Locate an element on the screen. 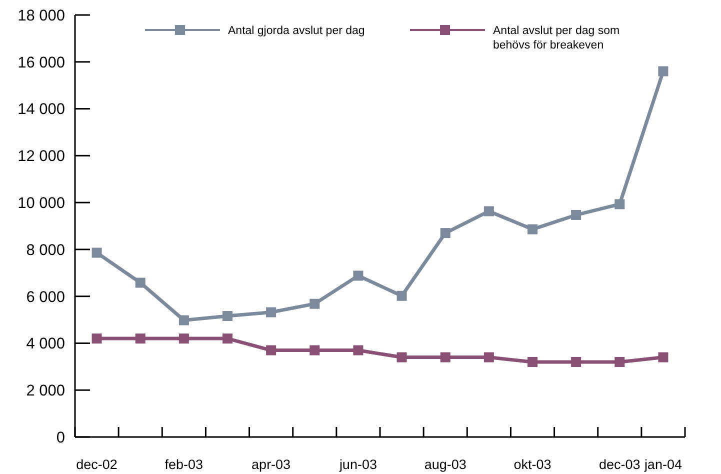 This screenshot has width=721, height=474. y-tick-label: 16 000 is located at coordinates (42, 63).